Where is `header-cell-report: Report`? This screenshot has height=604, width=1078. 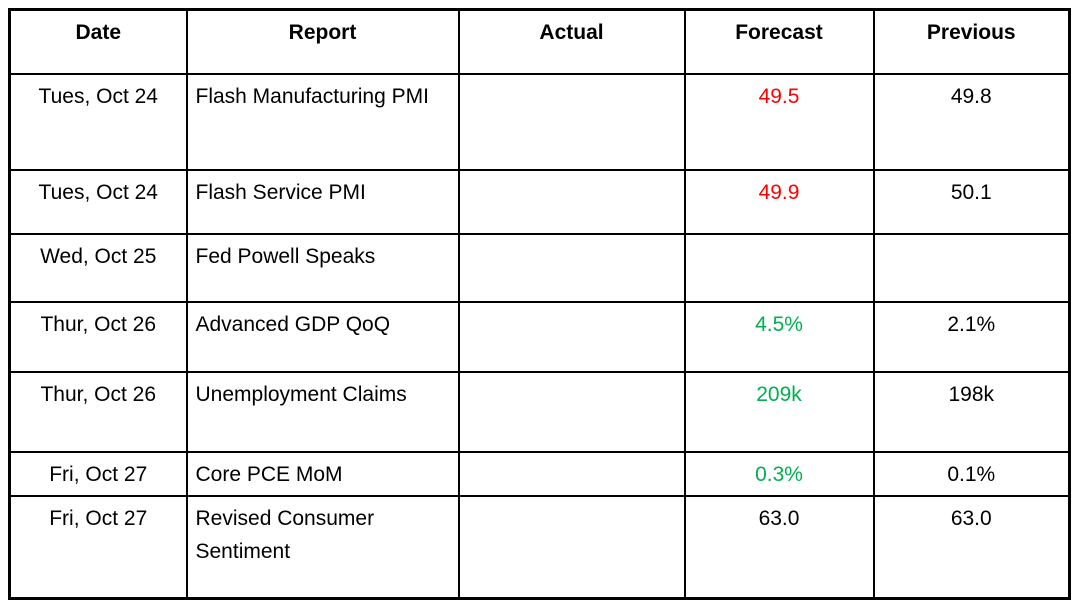 header-cell-report: Report is located at coordinates (322, 41).